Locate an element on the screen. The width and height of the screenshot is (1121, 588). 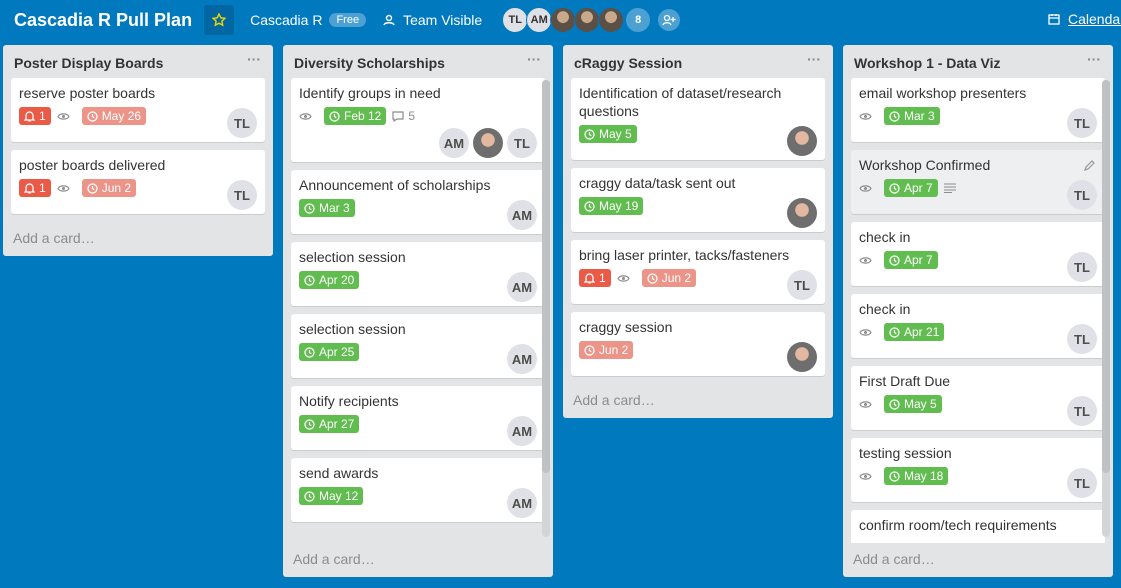
visibility-button: Team Visible is located at coordinates (432, 20).